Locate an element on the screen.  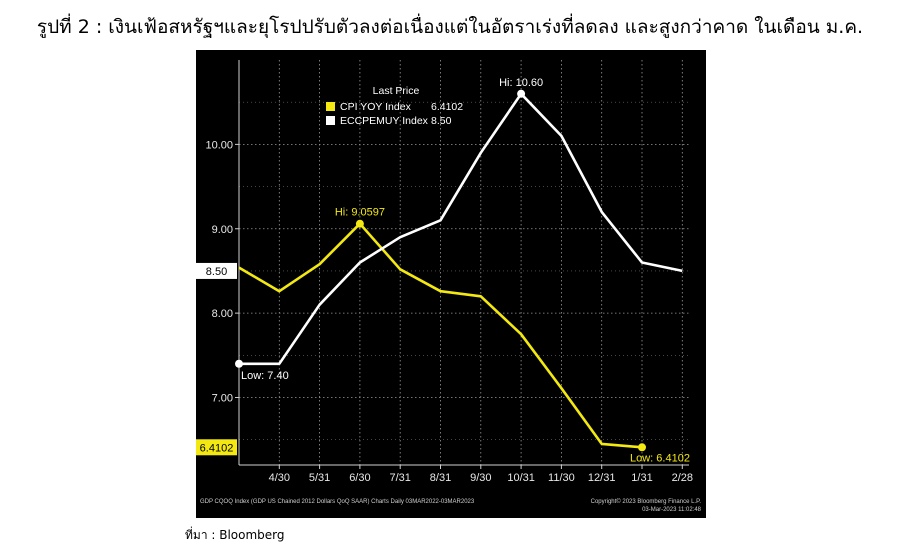
x-tick-label: 8/31 is located at coordinates (440, 478).